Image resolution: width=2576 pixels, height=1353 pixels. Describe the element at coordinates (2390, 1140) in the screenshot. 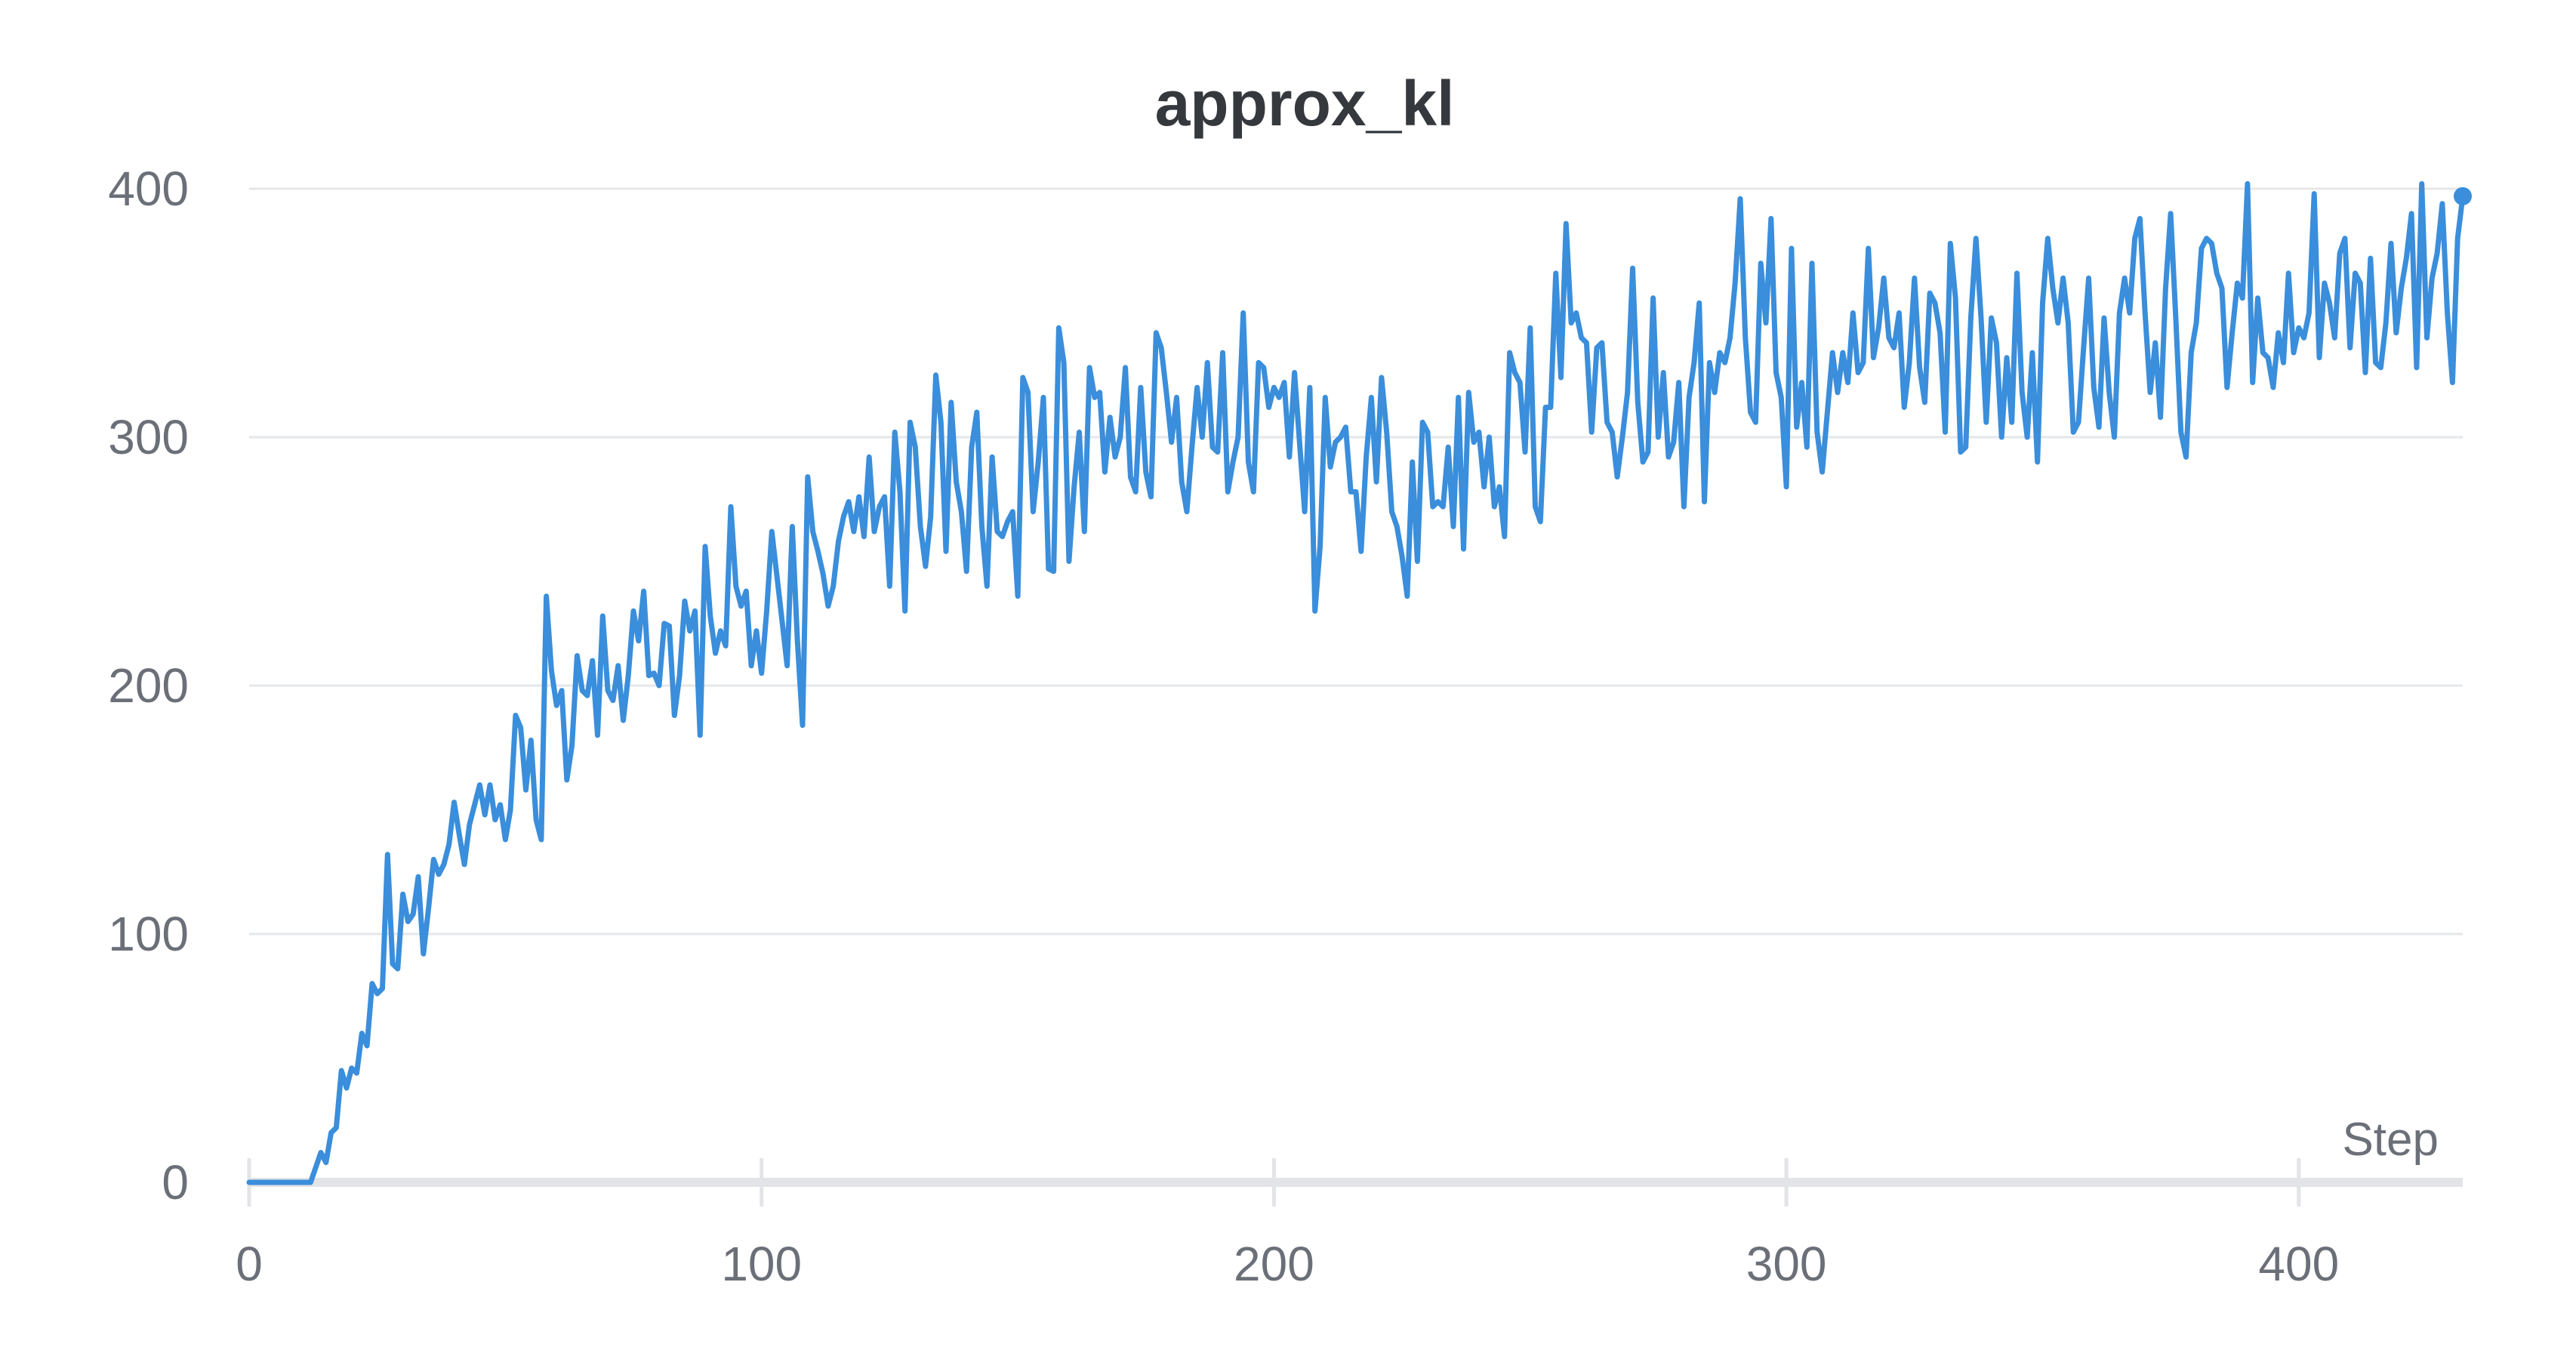

I see `x-axis-label: Step` at that location.